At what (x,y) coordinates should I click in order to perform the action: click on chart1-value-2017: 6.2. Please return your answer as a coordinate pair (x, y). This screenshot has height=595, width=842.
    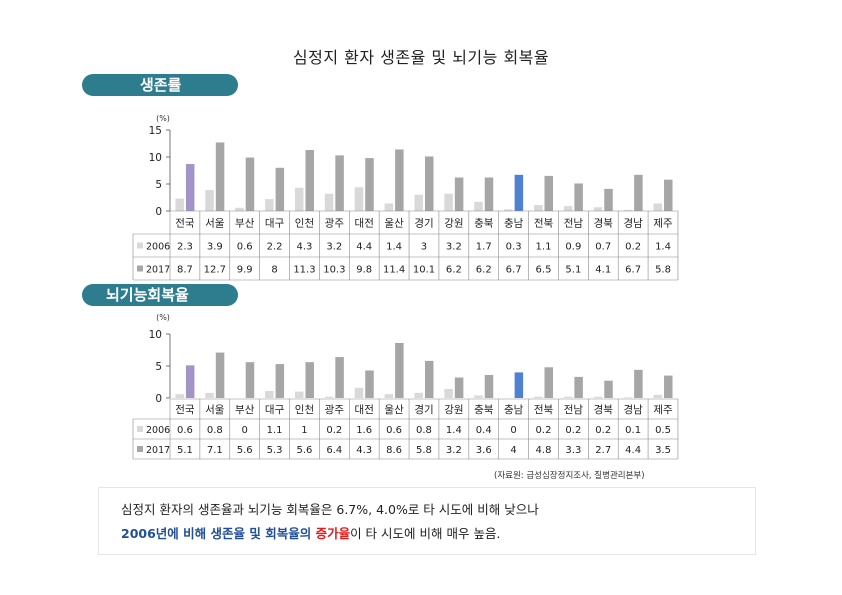
    Looking at the image, I should click on (484, 270).